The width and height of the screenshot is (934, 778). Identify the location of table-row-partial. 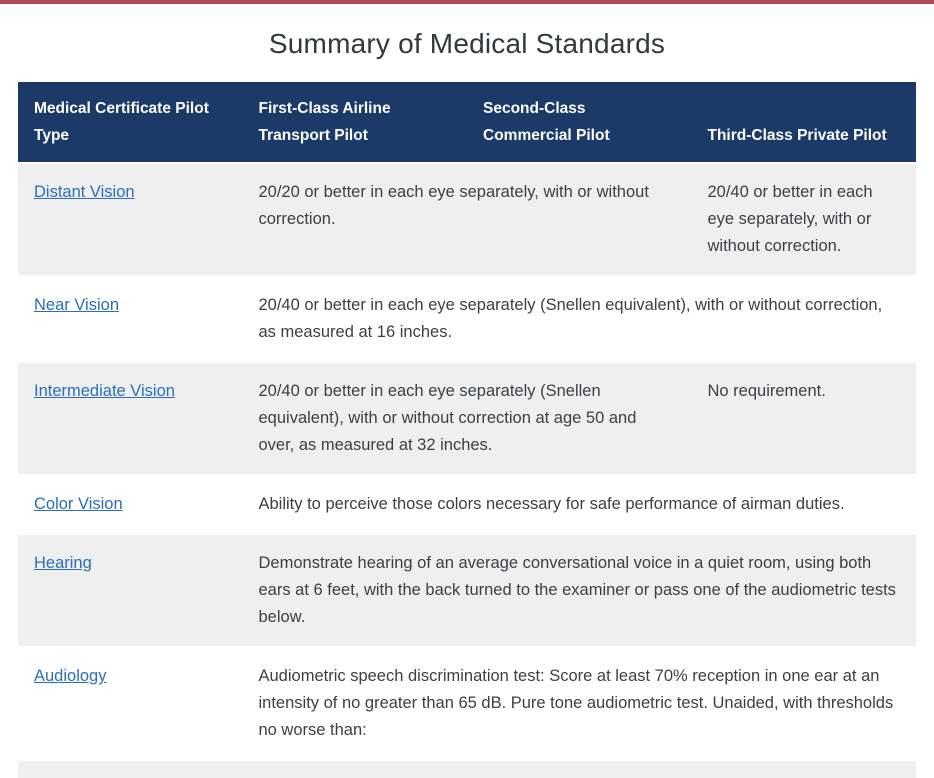
(467, 769).